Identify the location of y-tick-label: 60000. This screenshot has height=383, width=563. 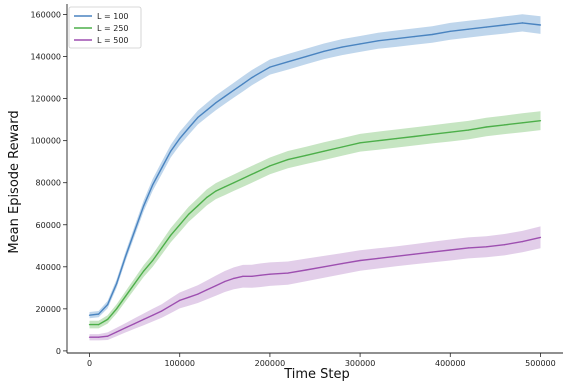
(48, 225).